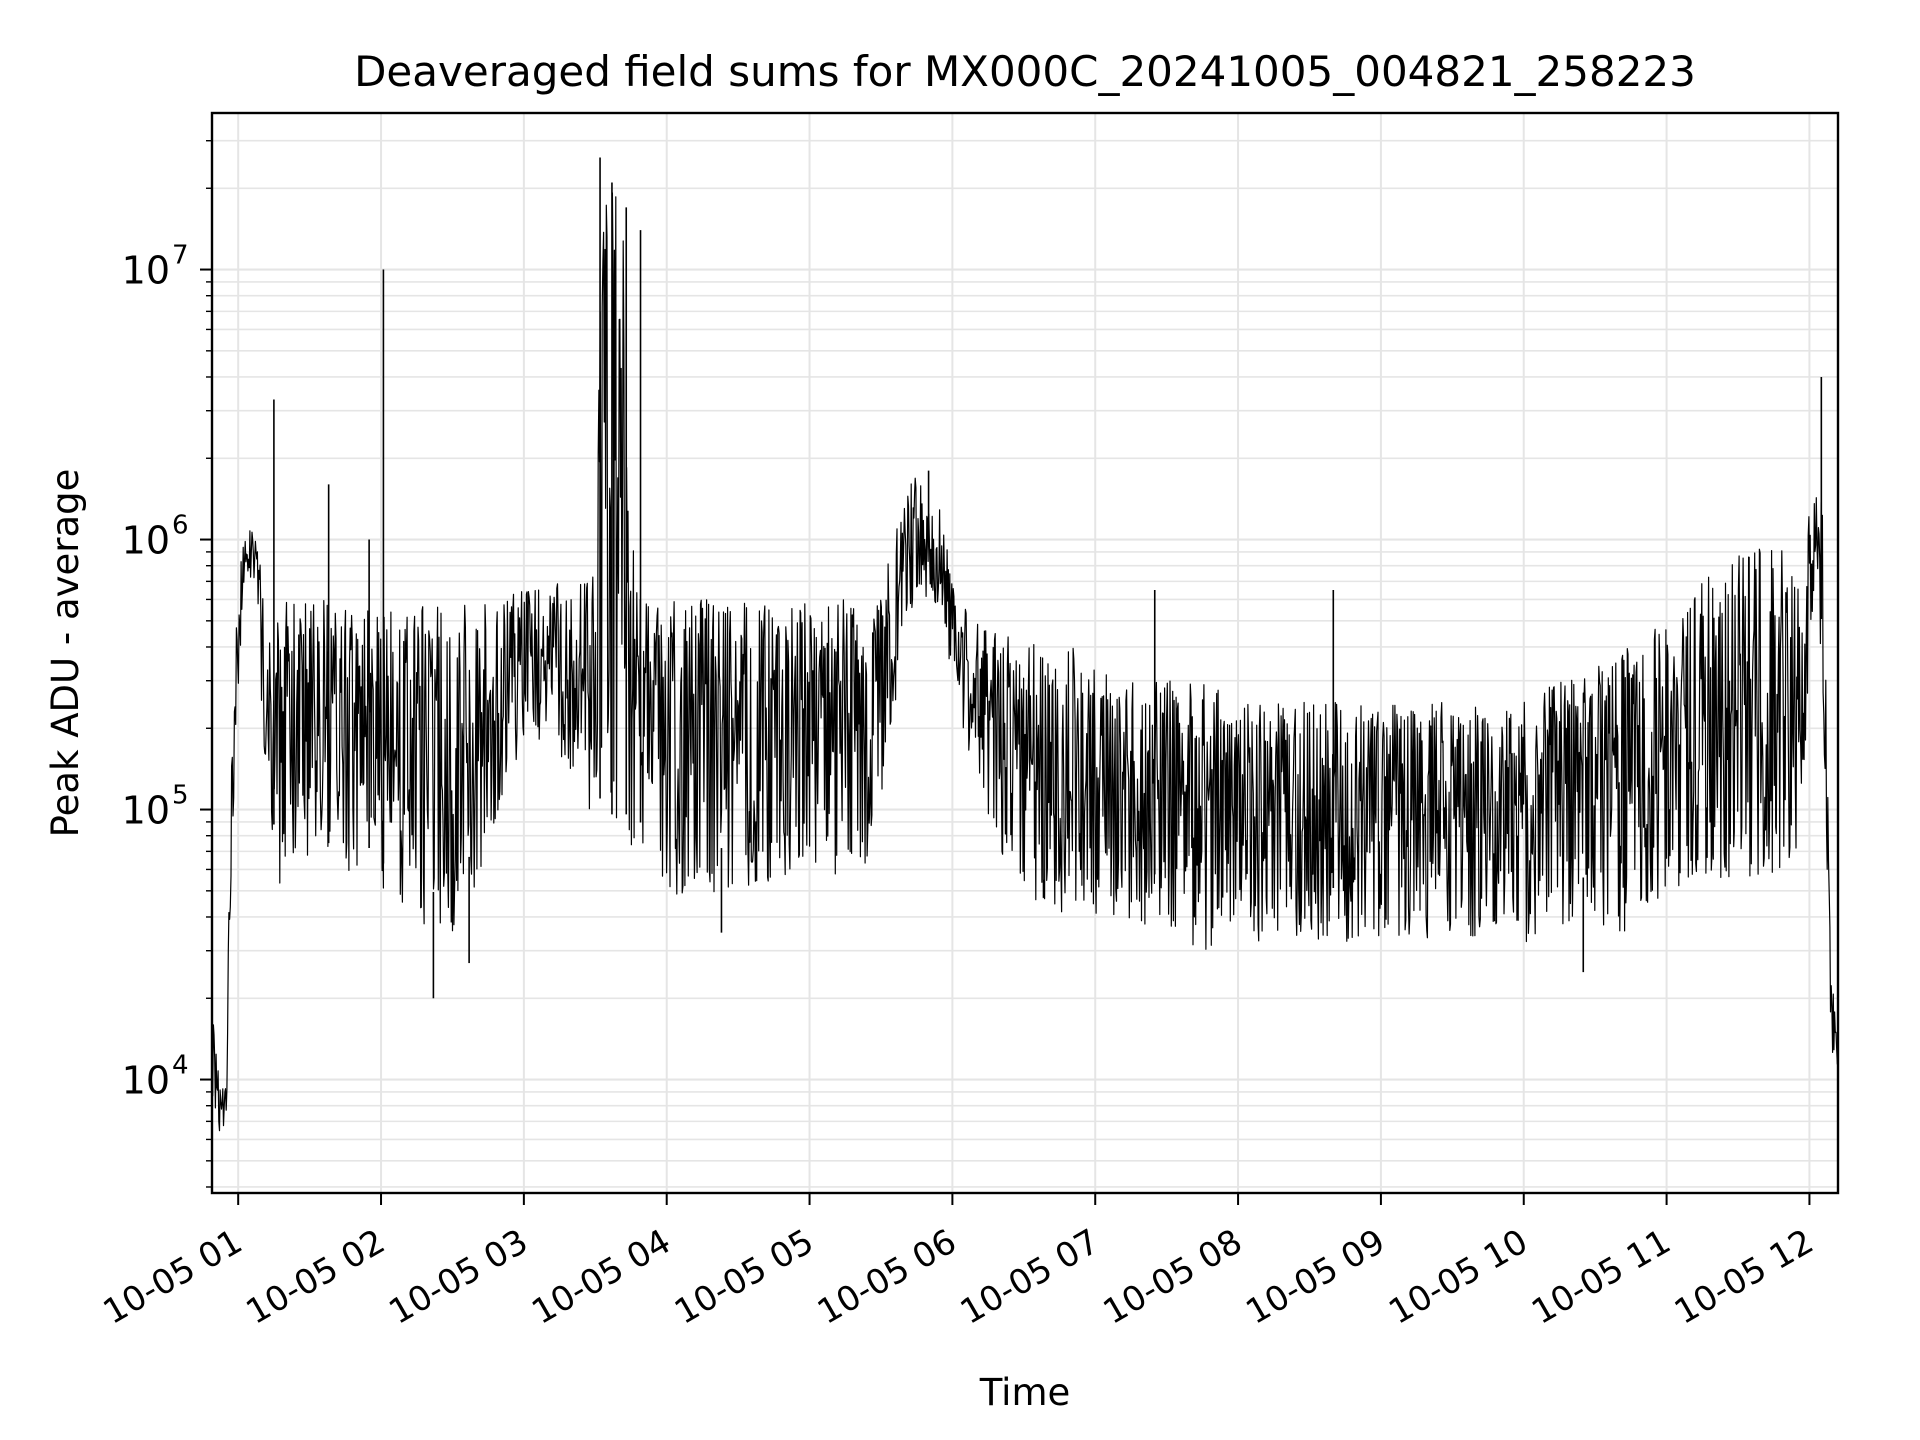  I want to click on x-axis-label: Time, so click(1025, 1392).